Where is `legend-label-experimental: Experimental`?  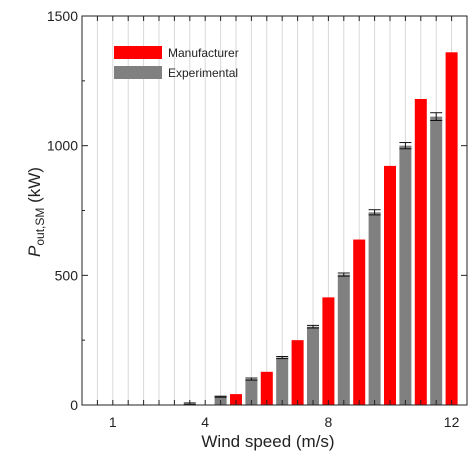
legend-label-experimental: Experimental is located at coordinates (203, 73).